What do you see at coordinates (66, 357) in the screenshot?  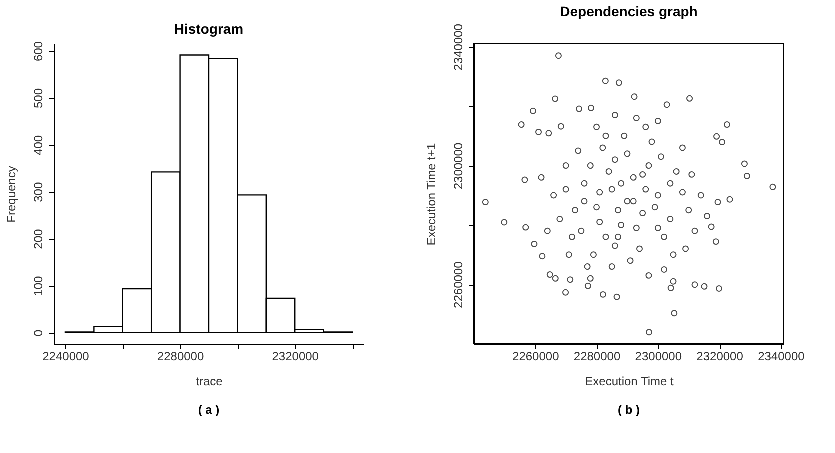 I see `x-tick-label: 2240000` at bounding box center [66, 357].